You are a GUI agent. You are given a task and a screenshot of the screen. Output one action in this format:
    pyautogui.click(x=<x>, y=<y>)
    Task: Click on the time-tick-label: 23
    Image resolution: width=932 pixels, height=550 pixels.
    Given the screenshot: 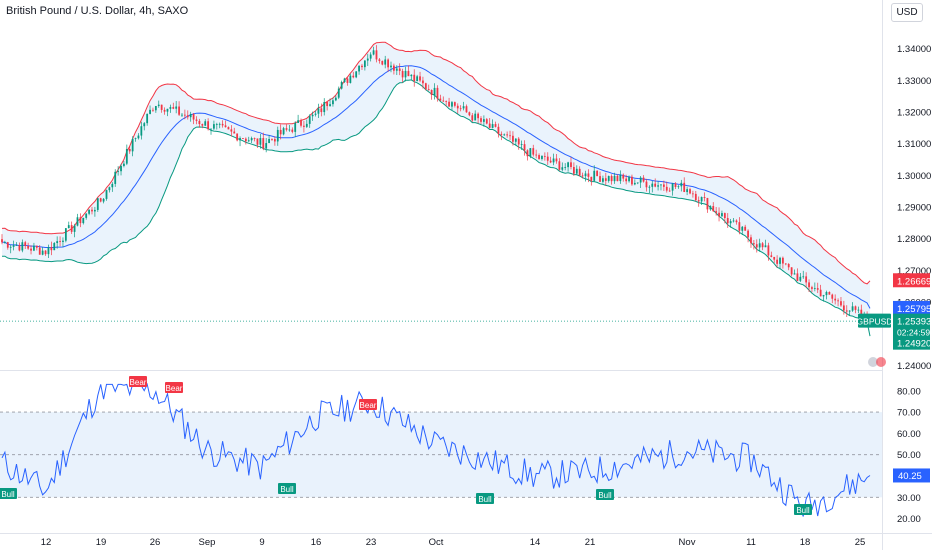 What is the action you would take?
    pyautogui.click(x=371, y=542)
    